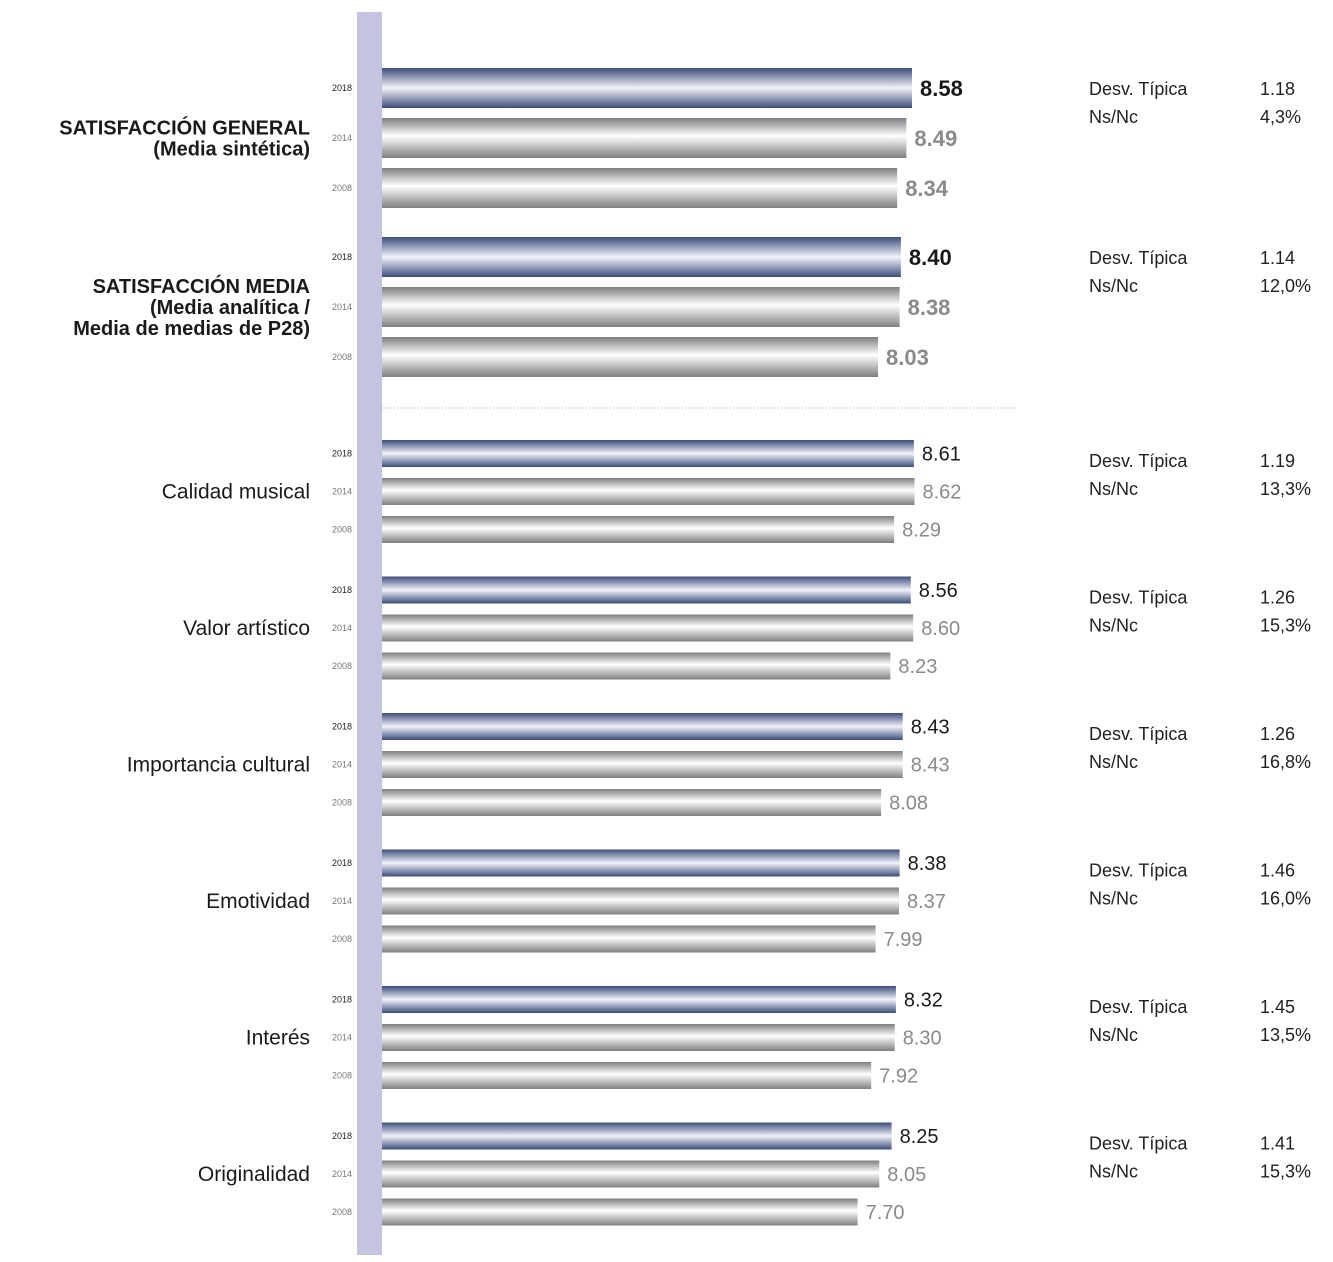 The height and width of the screenshot is (1262, 1333). Describe the element at coordinates (1280, 117) in the screenshot. I see `nsnc-value: 4,3%` at that location.